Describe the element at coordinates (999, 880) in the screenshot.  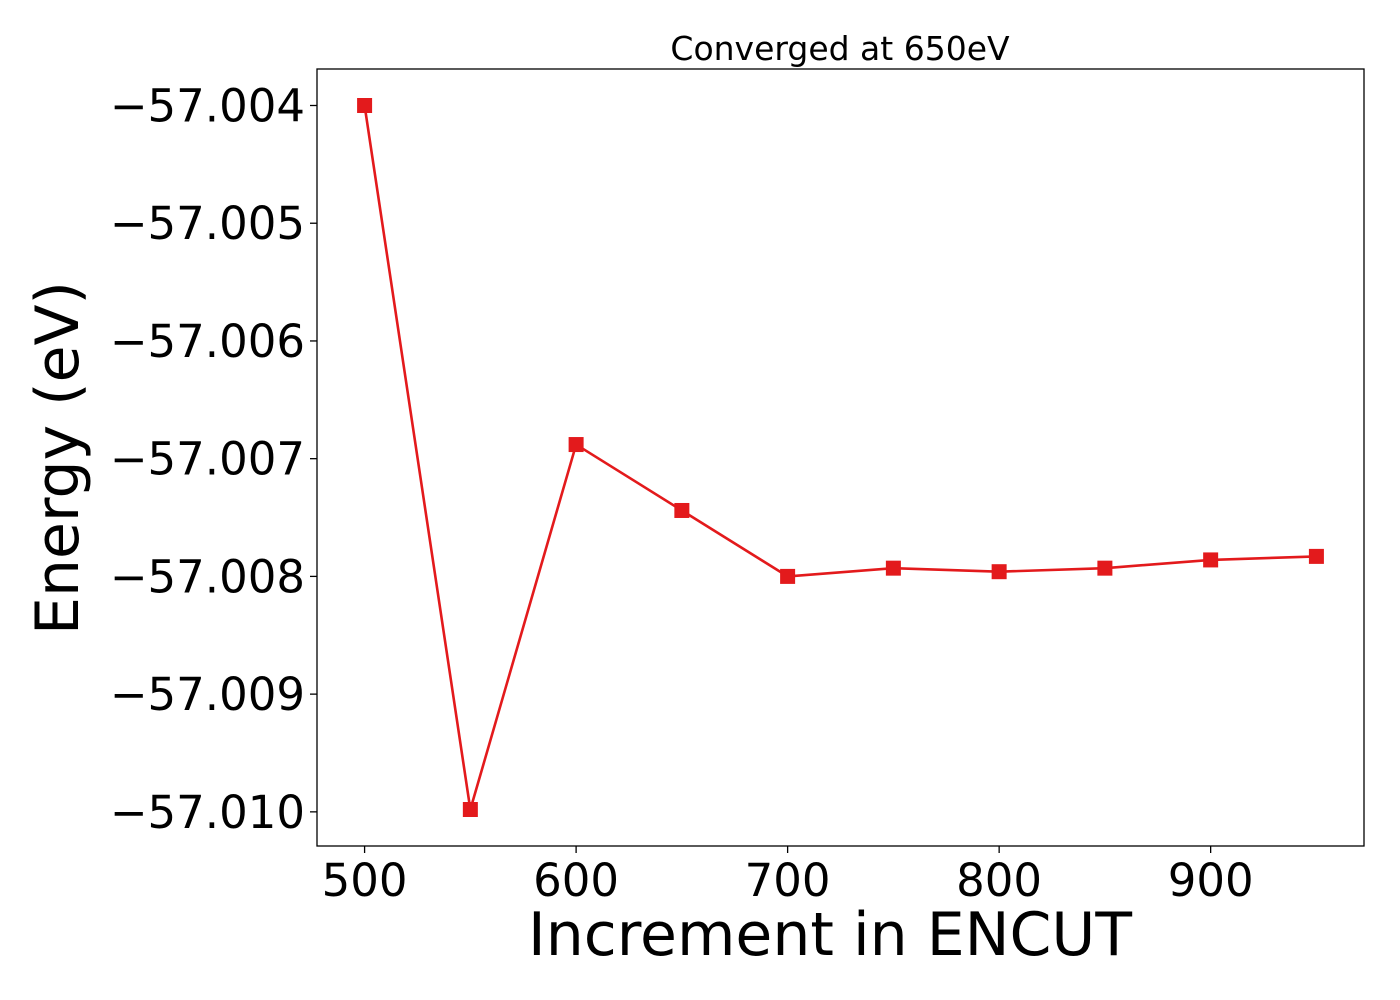
I see `x-tick-label: 800` at that location.